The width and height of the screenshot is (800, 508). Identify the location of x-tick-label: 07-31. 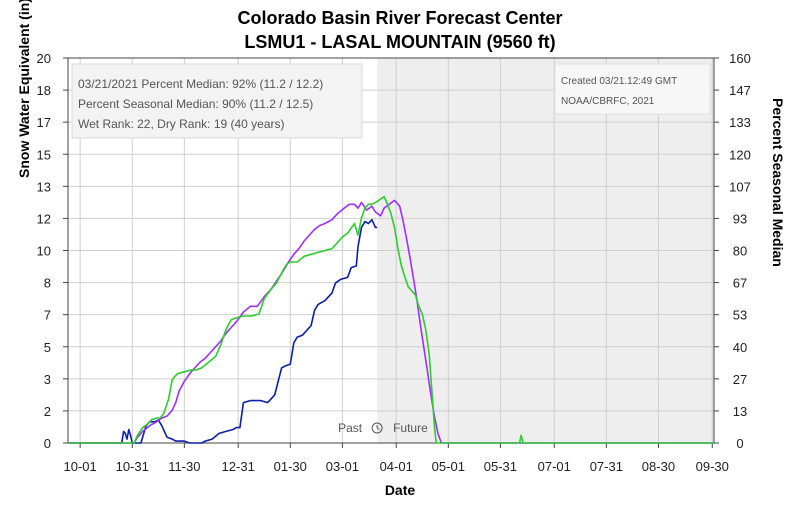
(606, 466).